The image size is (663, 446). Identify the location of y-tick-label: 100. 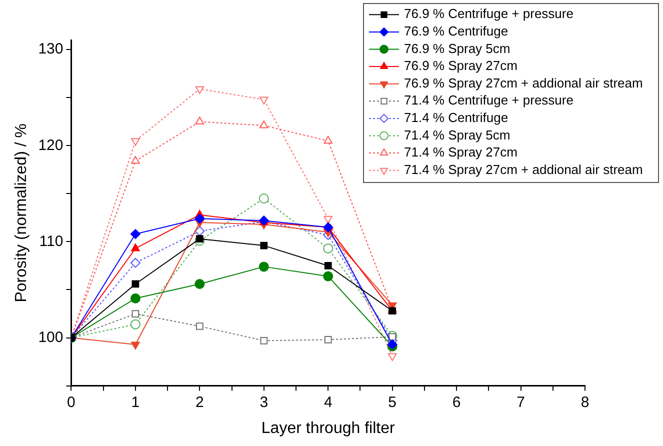
(51, 337).